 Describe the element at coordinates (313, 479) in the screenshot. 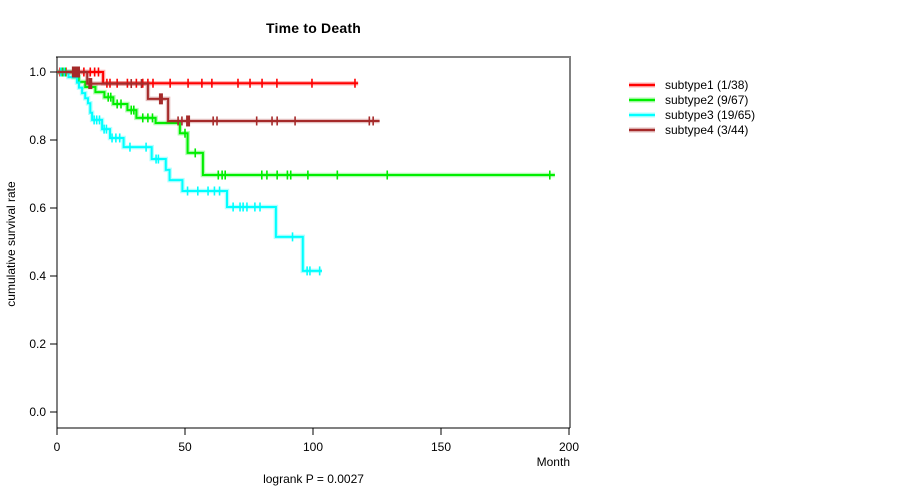

I see `logrank-annotation: logrank P = 0.0027` at that location.